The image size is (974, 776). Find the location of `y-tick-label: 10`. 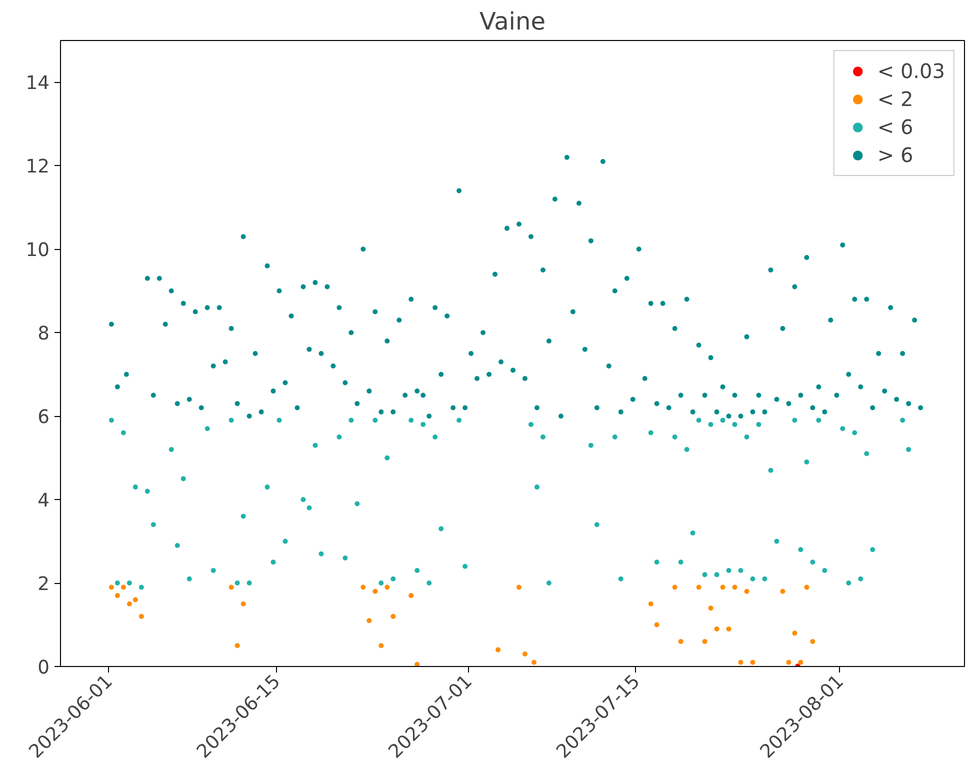

y-tick-label: 10 is located at coordinates (38, 251).